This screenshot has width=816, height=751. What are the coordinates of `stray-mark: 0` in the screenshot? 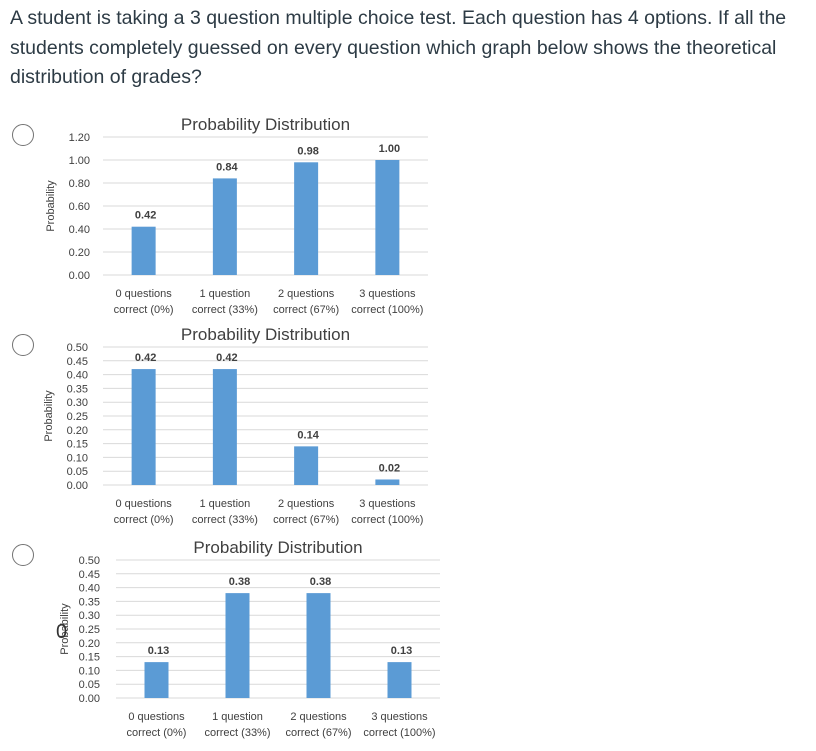 It's located at (62, 632).